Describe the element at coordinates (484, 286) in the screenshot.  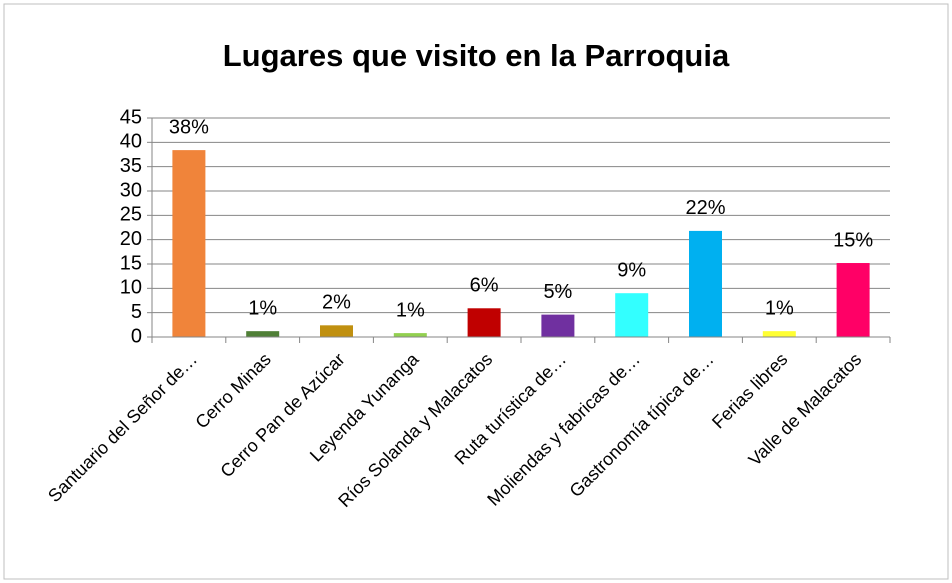
I see `data-label: 6%` at that location.